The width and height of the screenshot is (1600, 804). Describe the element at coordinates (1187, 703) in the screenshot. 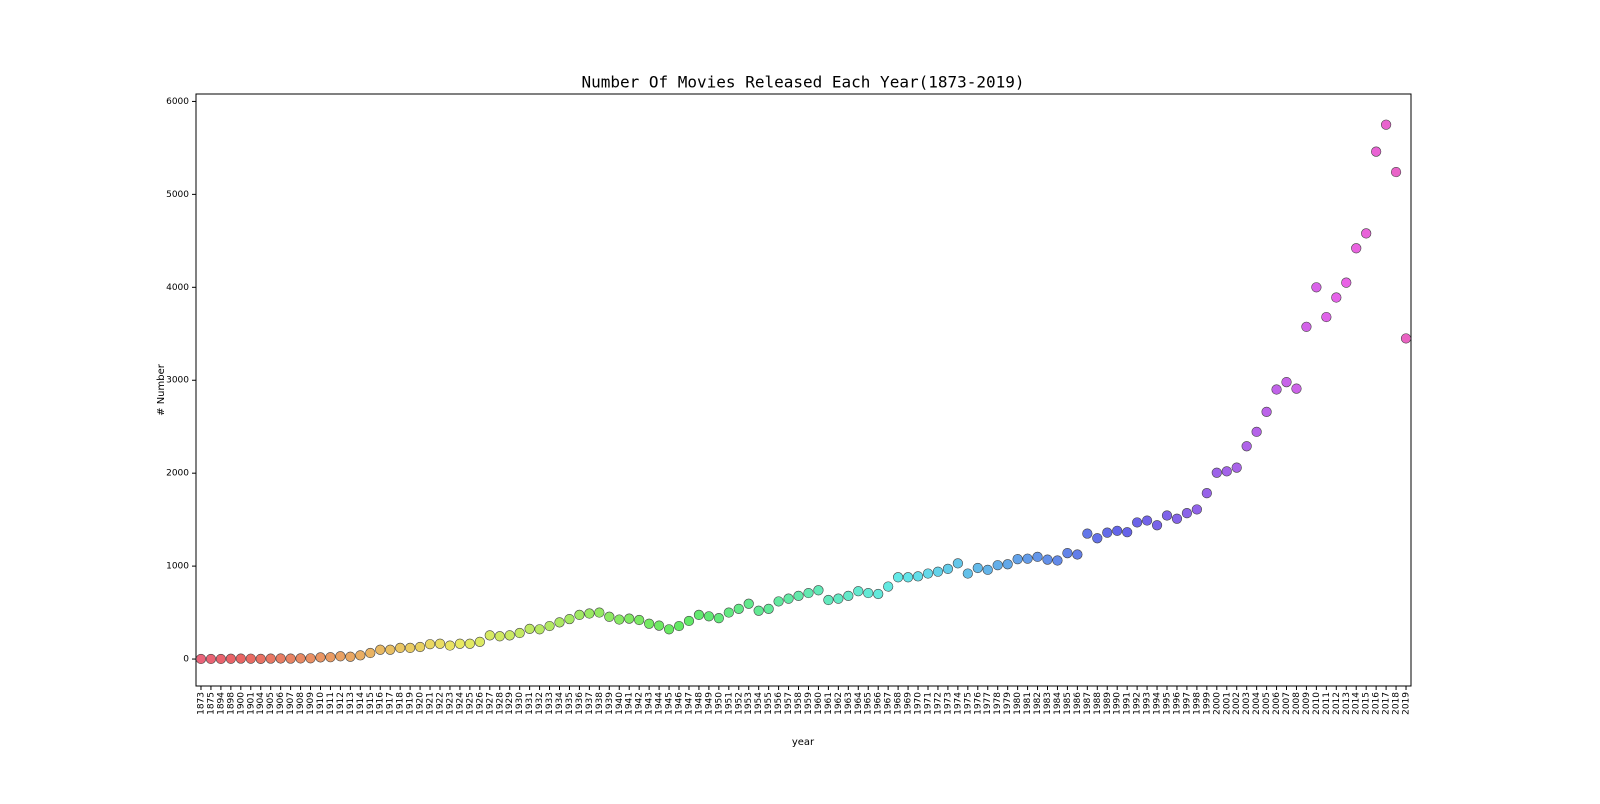

I see `x-tick-label: 1997` at that location.